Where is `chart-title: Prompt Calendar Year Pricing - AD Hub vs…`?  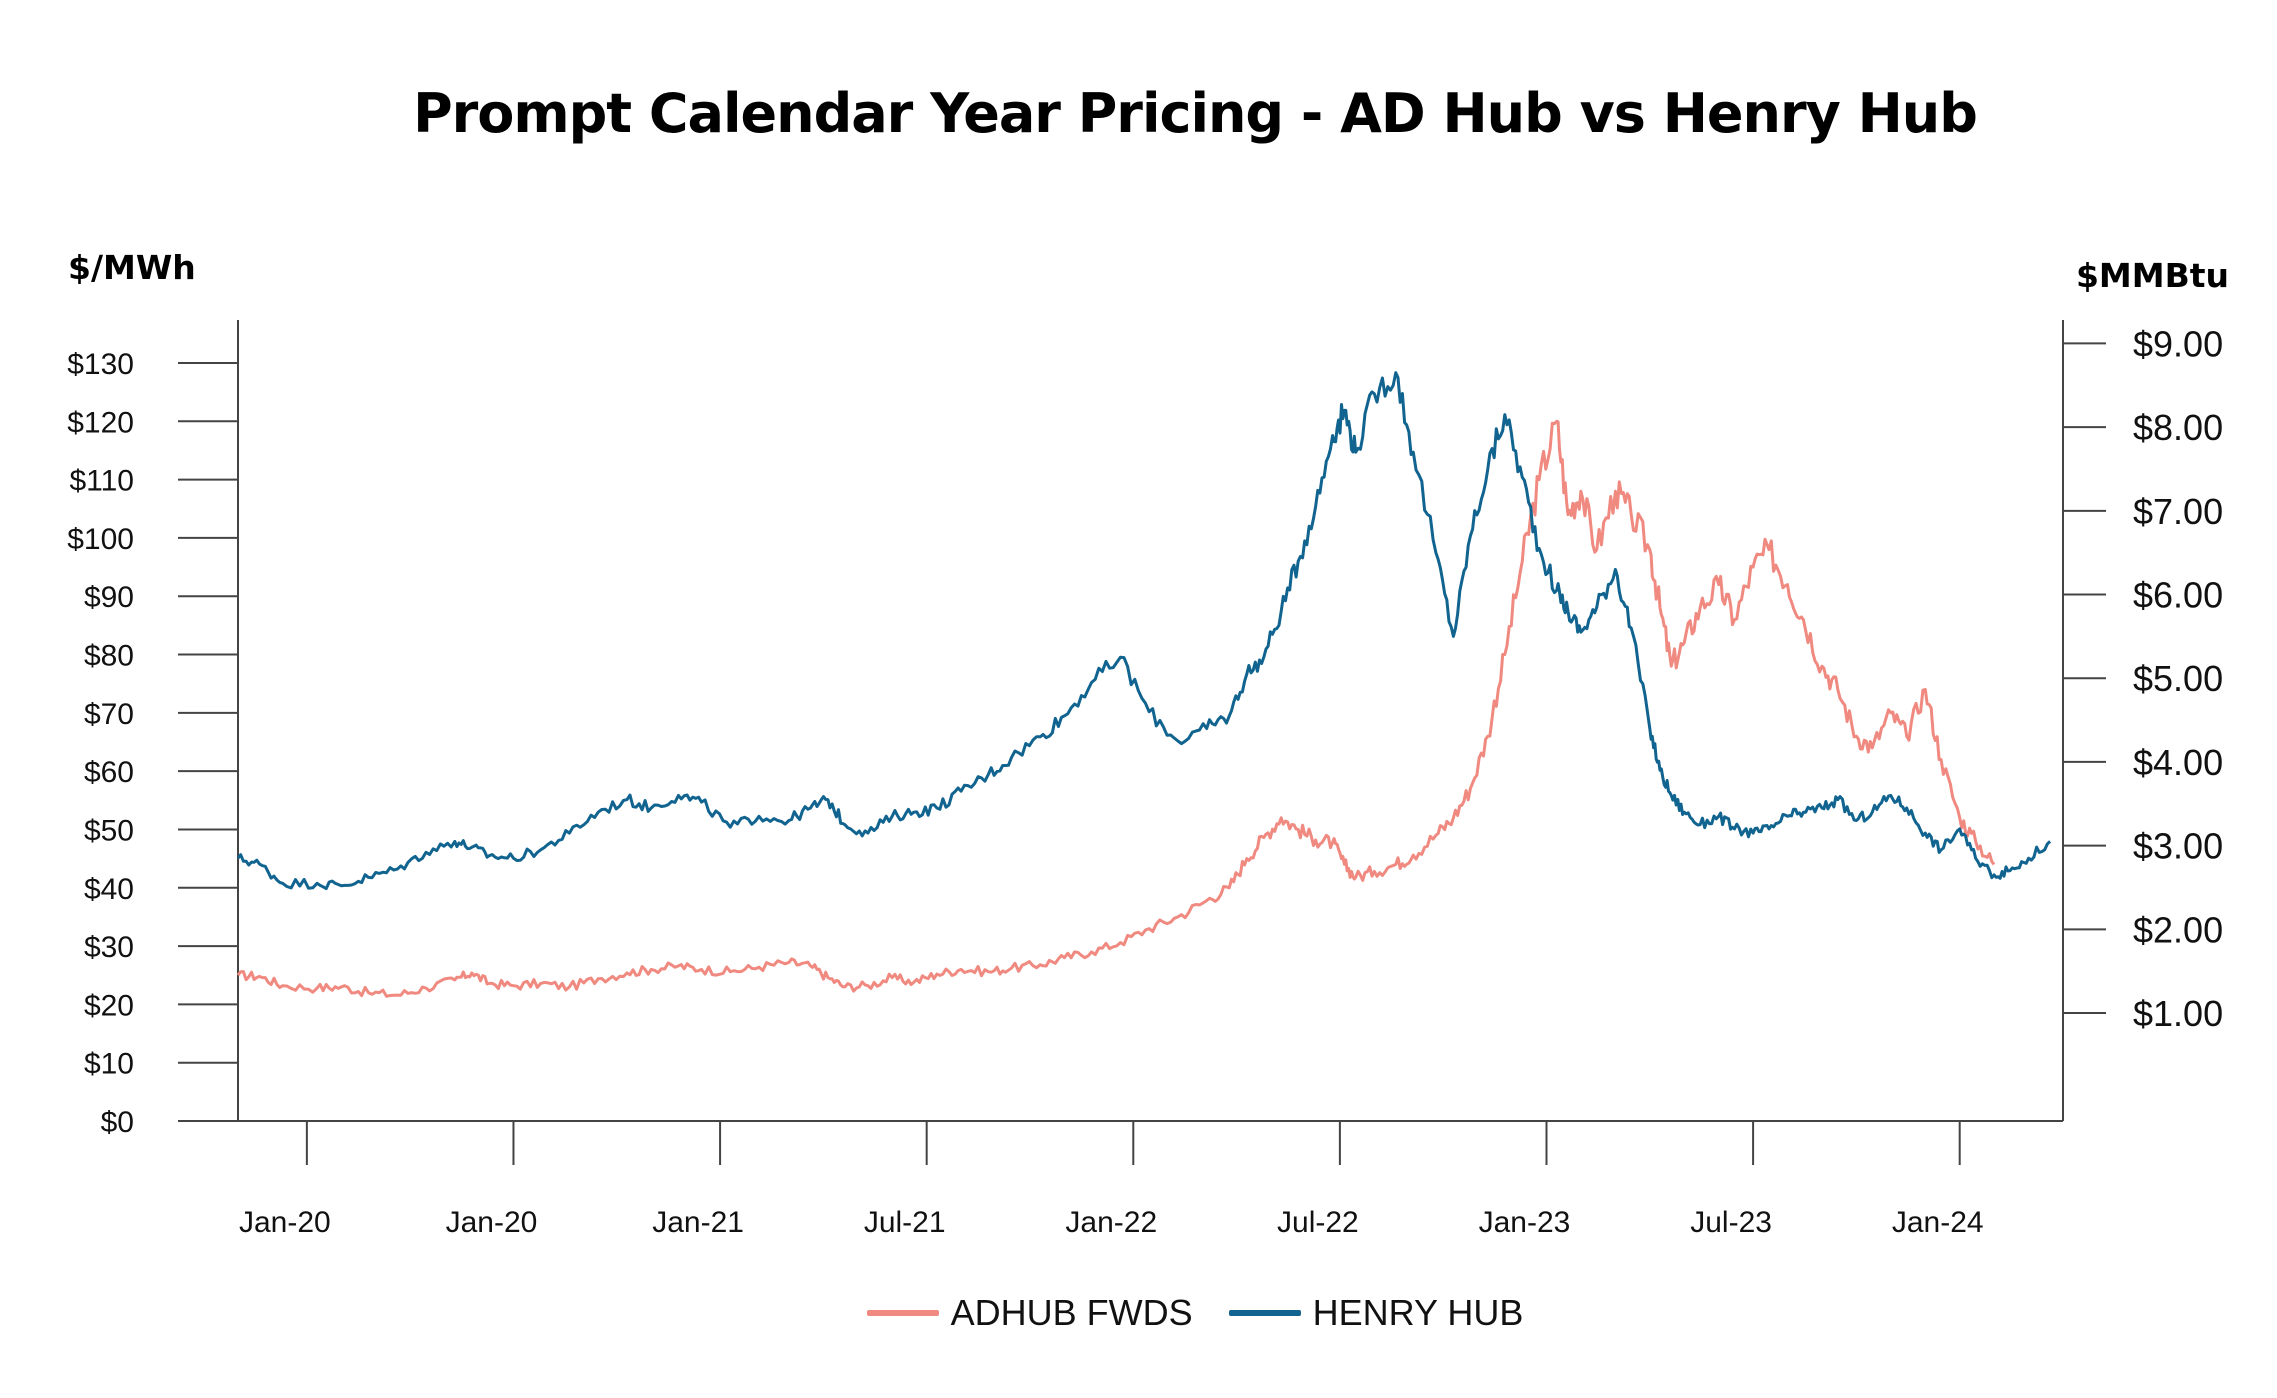 chart-title: Prompt Calendar Year Pricing - AD Hub vs… is located at coordinates (1195, 113).